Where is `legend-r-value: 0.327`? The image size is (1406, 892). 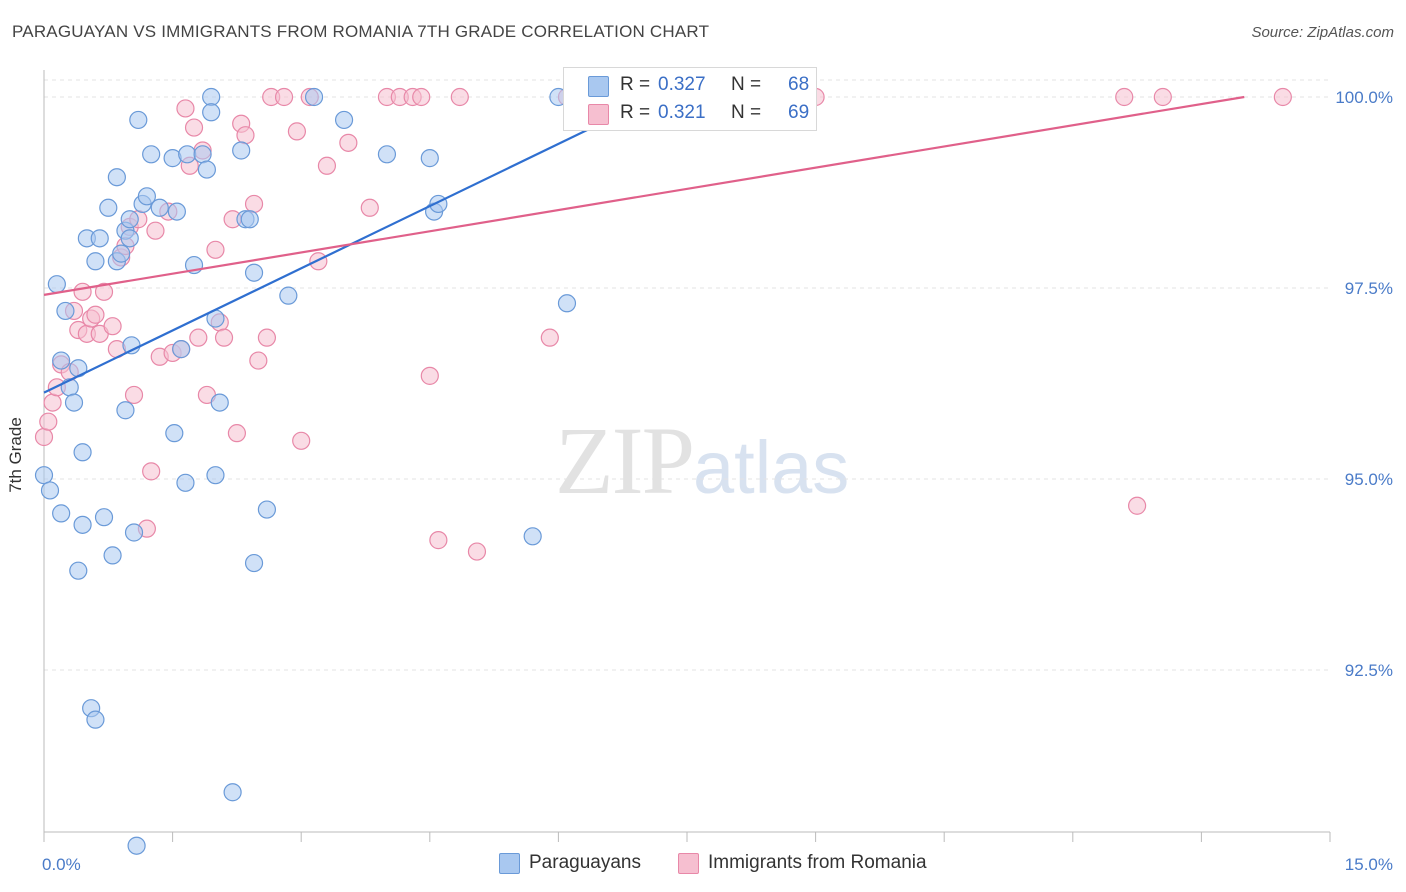 legend-r-value: 0.327 is located at coordinates (682, 84).